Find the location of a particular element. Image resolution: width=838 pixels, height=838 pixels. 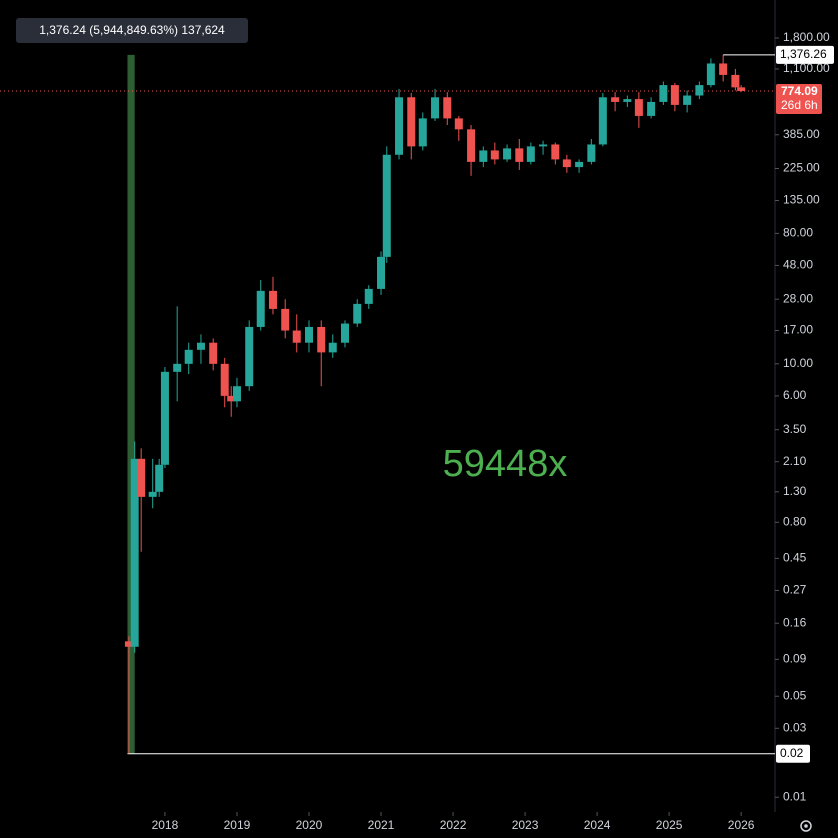

y-tick-label: 0.80 is located at coordinates (795, 521).